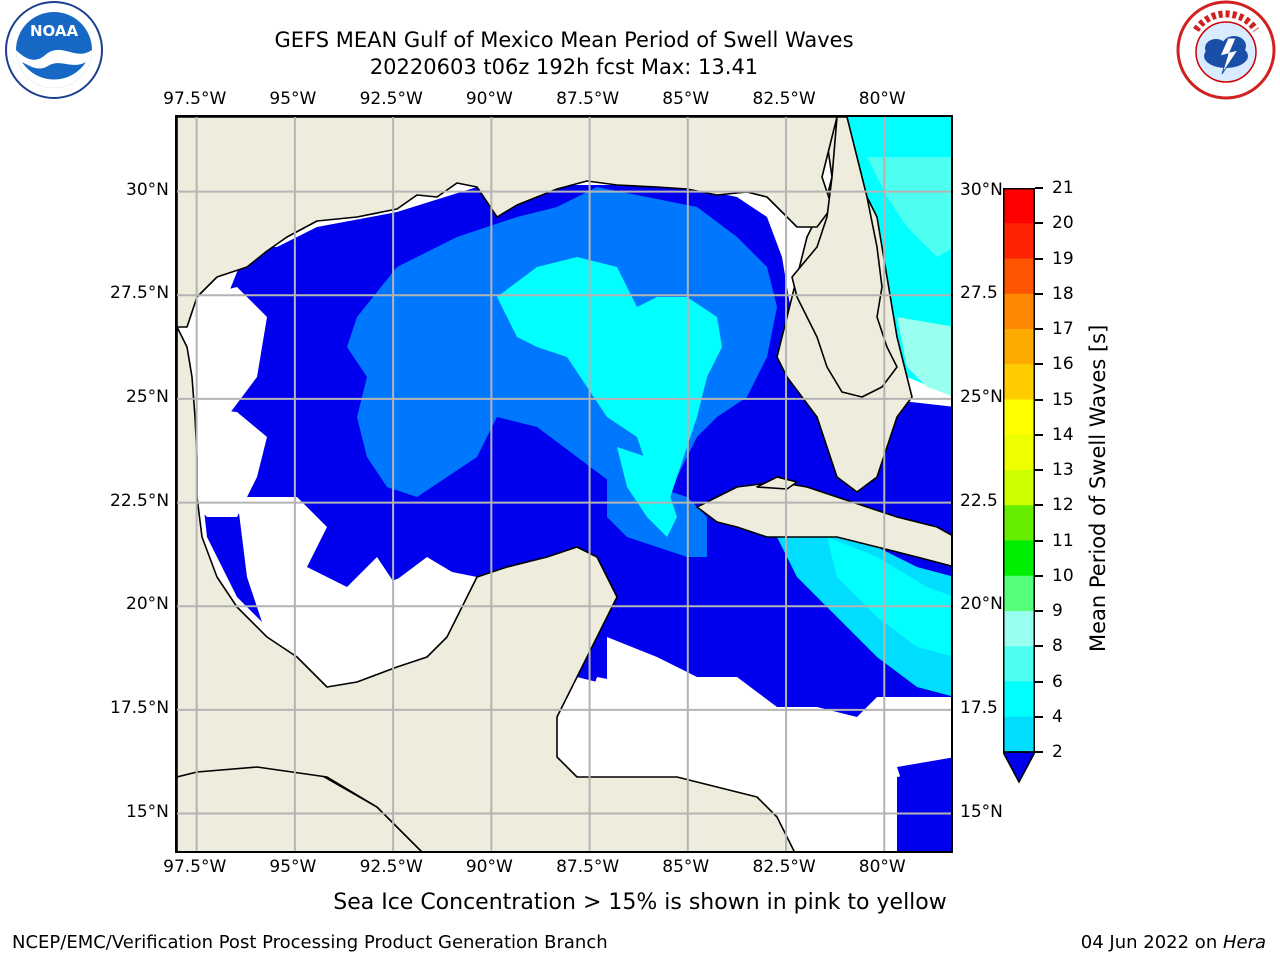  I want to click on colorbar-tick-label: 9, so click(1057, 611).